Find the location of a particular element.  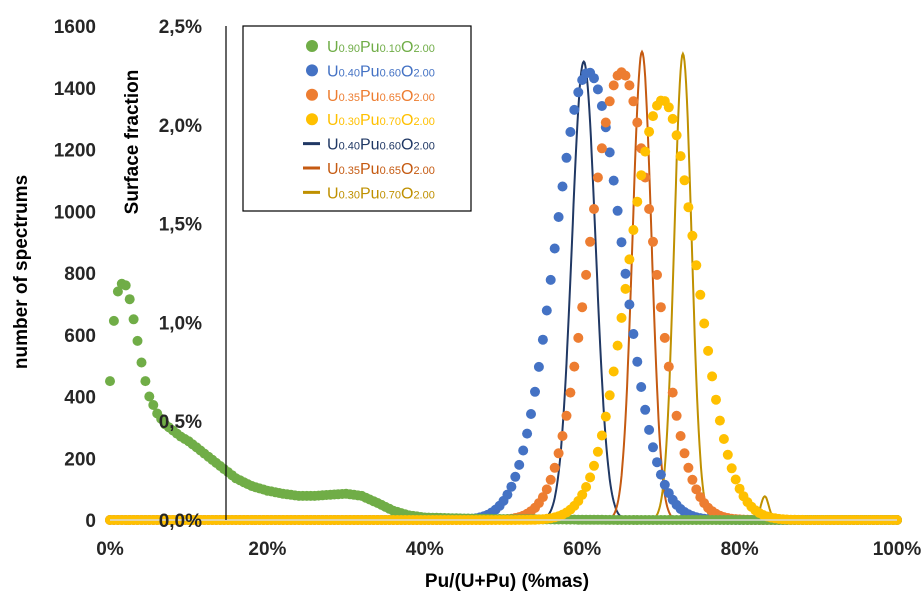

y2-tick-label: 1,0% is located at coordinates (180, 323).